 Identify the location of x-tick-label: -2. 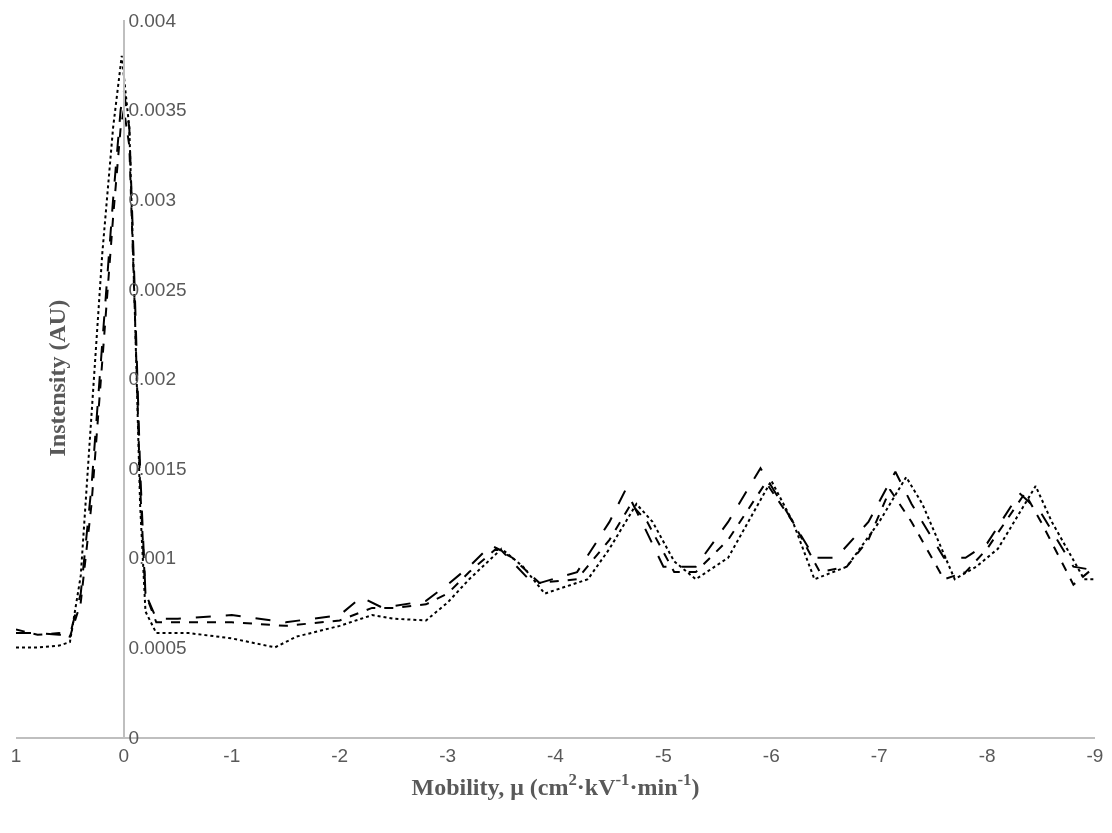
(340, 755).